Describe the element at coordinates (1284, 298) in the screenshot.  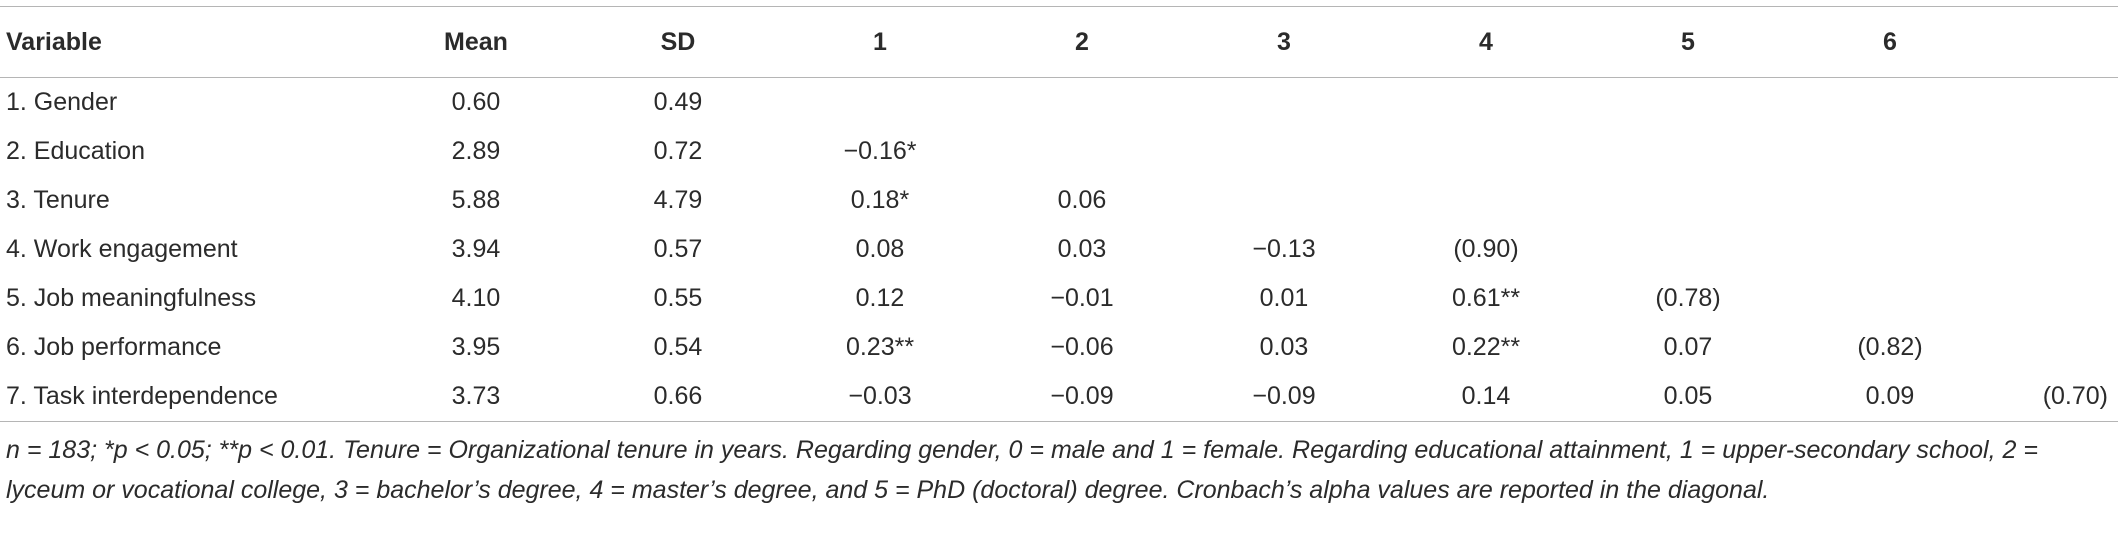
I see `table-cell: 0.01` at that location.